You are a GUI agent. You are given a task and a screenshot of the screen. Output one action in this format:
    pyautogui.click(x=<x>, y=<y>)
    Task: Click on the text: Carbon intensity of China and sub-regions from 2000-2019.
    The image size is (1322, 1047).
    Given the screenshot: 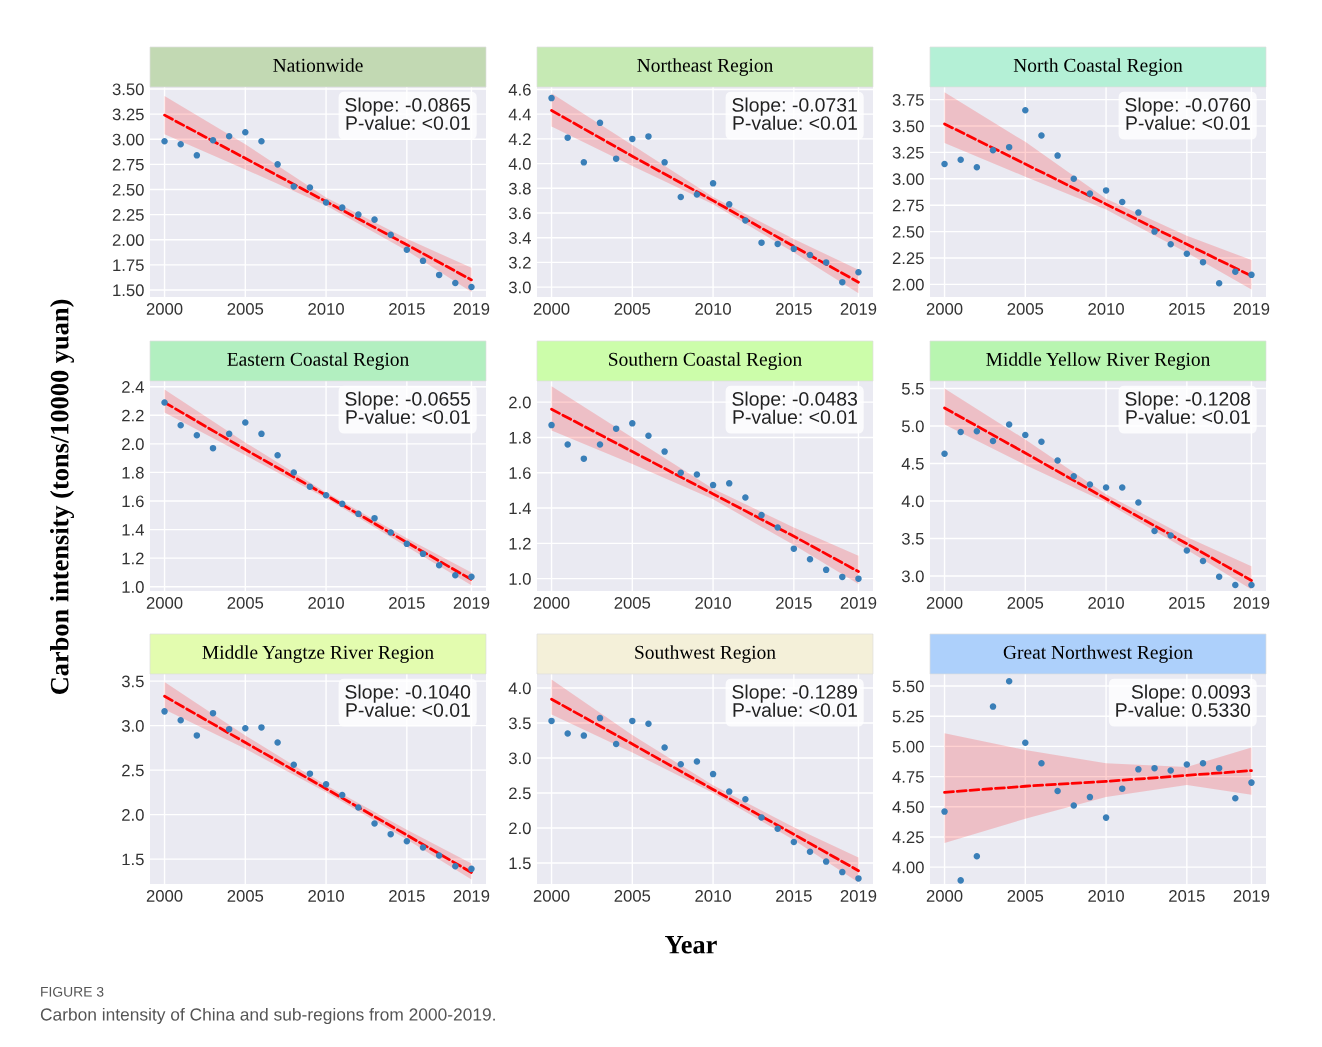 What is the action you would take?
    pyautogui.click(x=267, y=1016)
    